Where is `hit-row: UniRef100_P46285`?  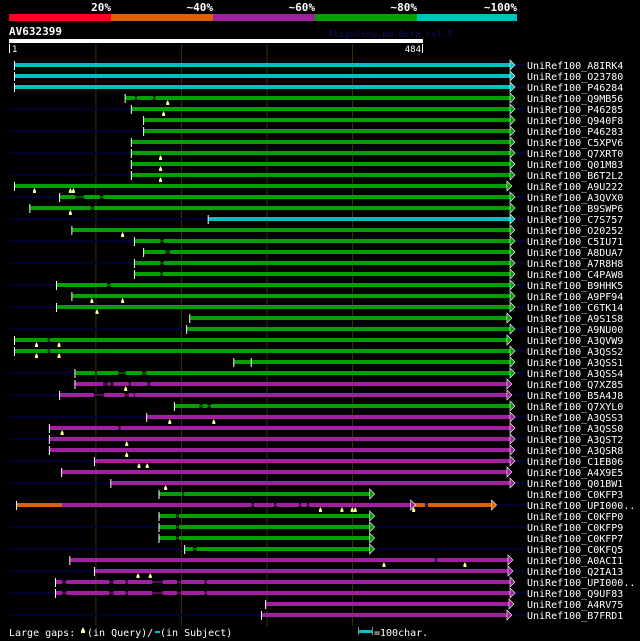 hit-row: UniRef100_P46285 is located at coordinates (316, 109).